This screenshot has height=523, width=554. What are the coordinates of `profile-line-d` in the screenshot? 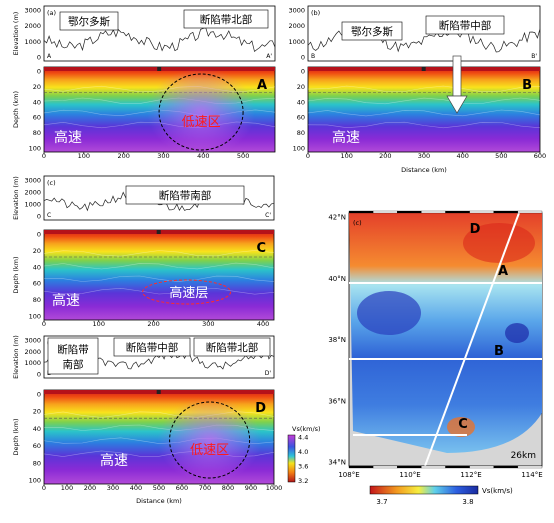 It's located at (472, 339).